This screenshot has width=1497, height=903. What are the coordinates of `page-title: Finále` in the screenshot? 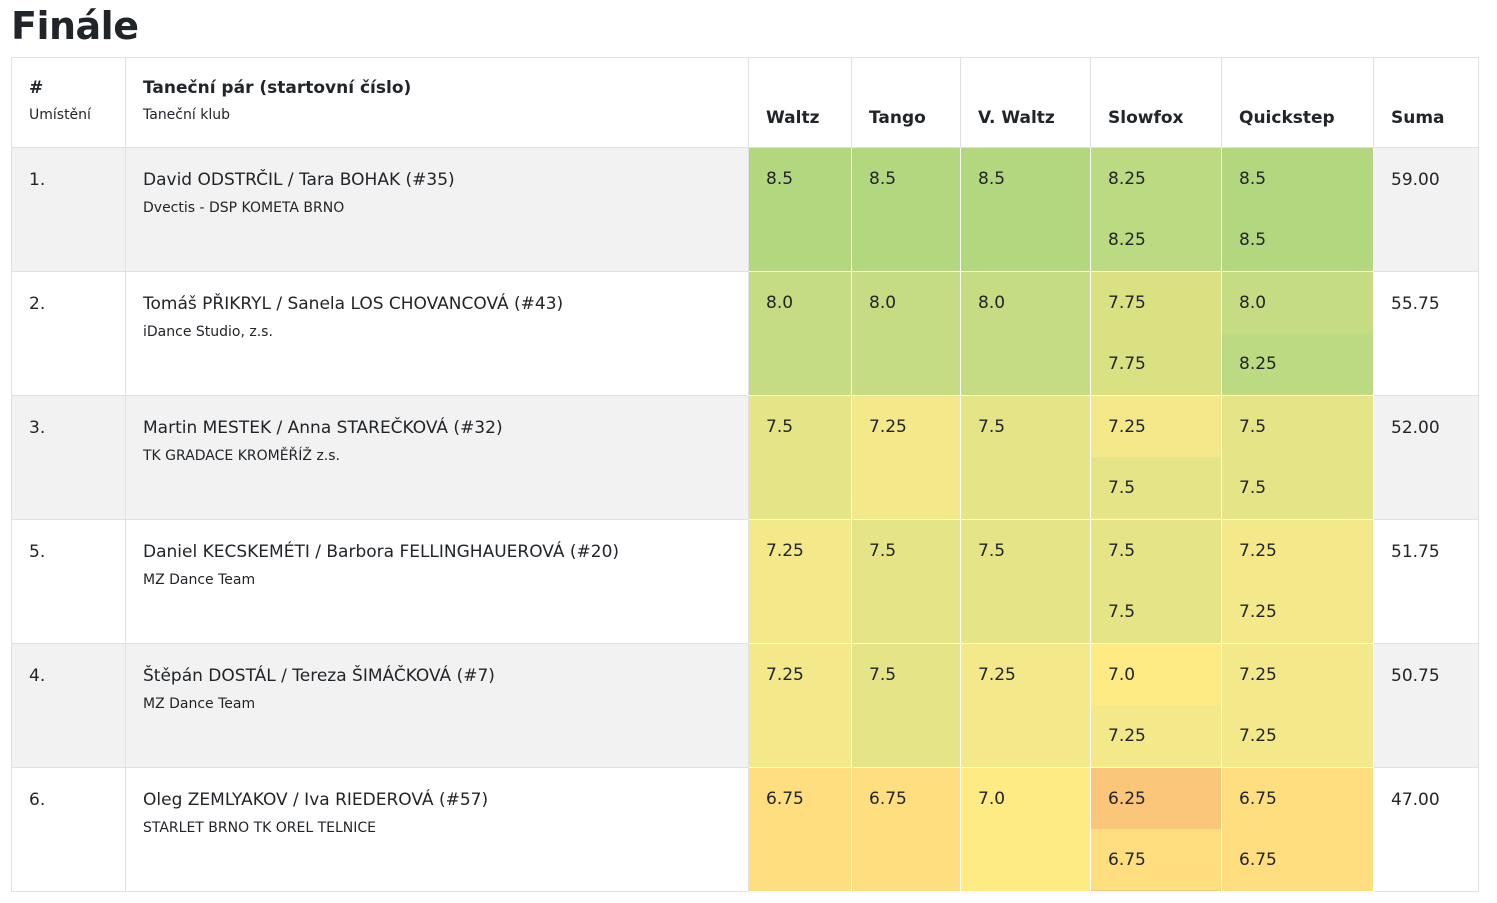 It's located at (75, 26).